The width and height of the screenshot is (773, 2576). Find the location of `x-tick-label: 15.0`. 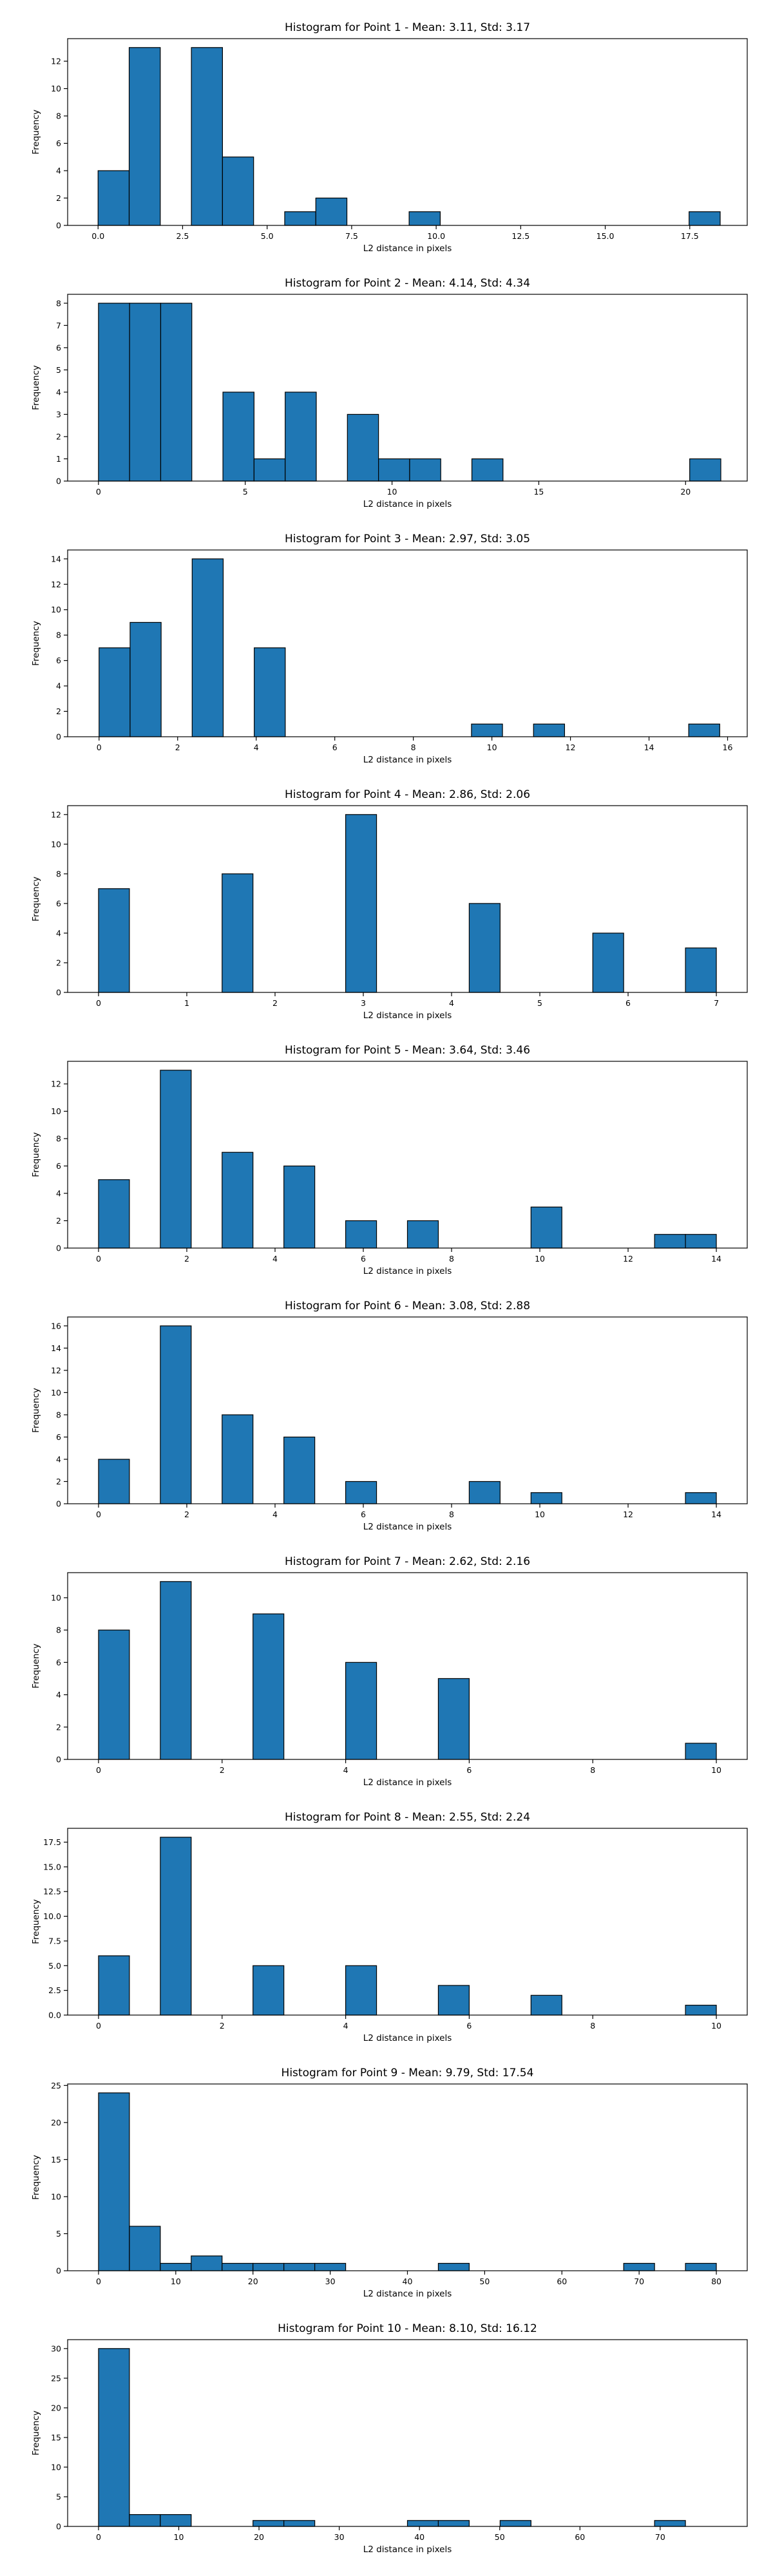

x-tick-label: 15.0 is located at coordinates (605, 236).